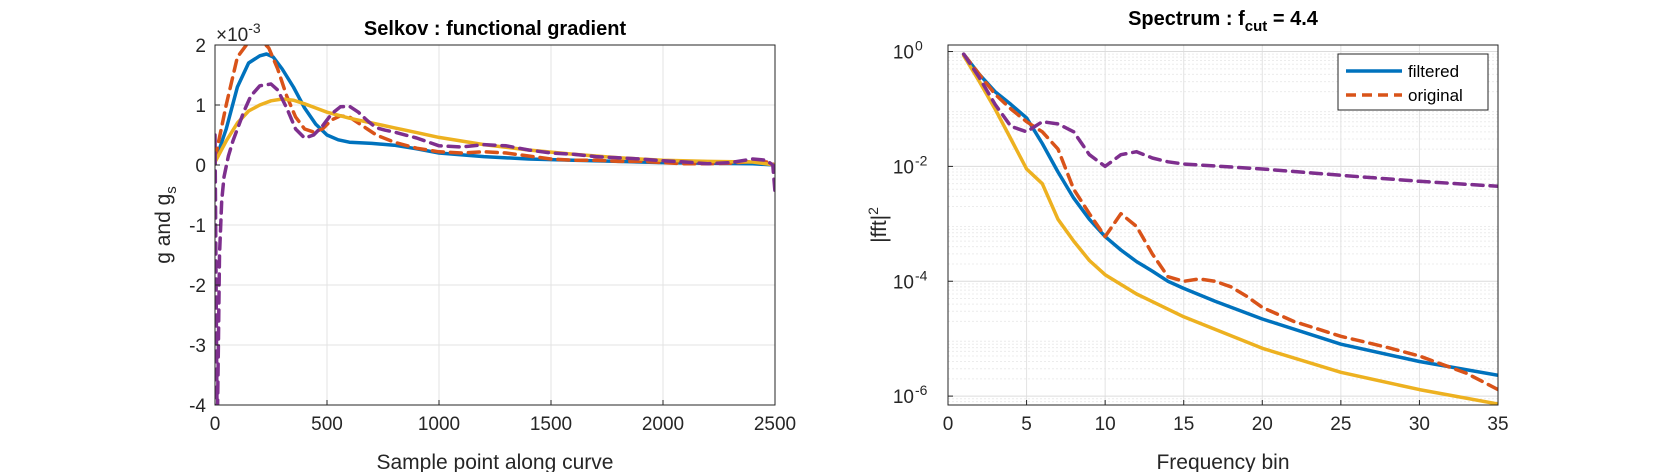 The width and height of the screenshot is (1654, 472). I want to click on chart-1-y-tick-label: -1, so click(197, 226).